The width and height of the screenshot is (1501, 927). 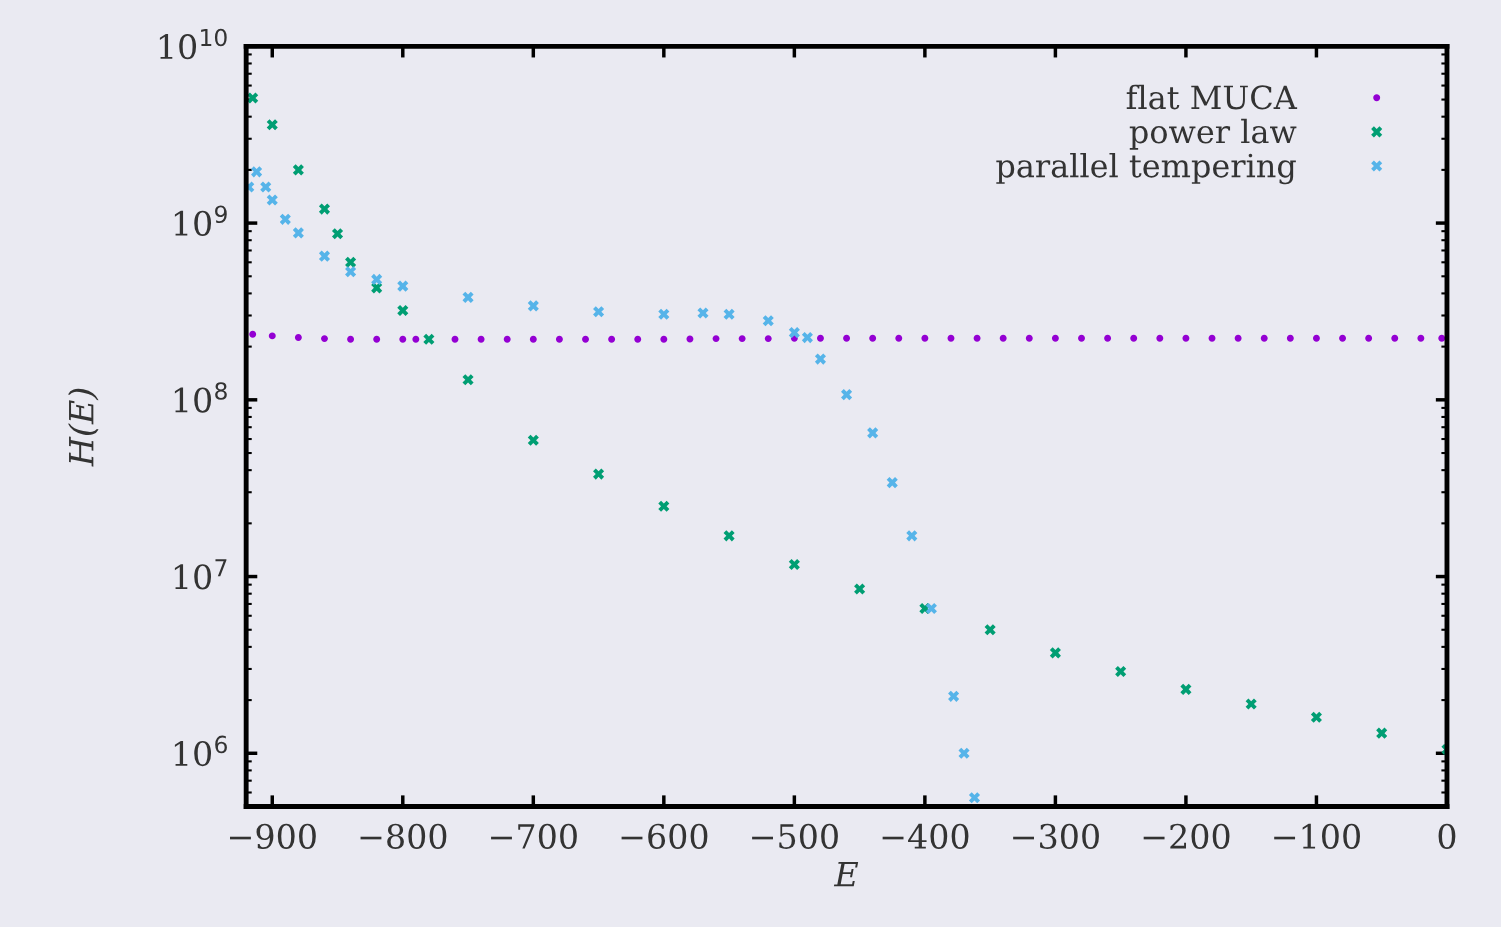 What do you see at coordinates (83, 427) in the screenshot?
I see `y-axis-title: H(E)` at bounding box center [83, 427].